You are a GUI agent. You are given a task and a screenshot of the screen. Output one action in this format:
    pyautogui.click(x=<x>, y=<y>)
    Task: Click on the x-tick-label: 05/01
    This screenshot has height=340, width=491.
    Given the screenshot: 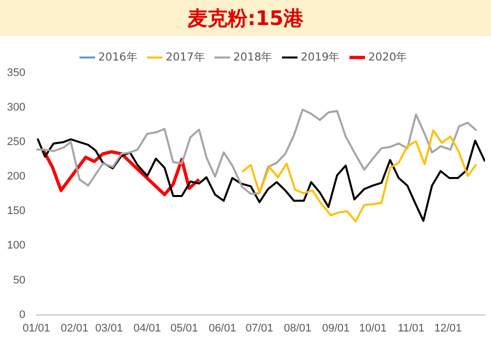 What is the action you would take?
    pyautogui.click(x=184, y=328)
    